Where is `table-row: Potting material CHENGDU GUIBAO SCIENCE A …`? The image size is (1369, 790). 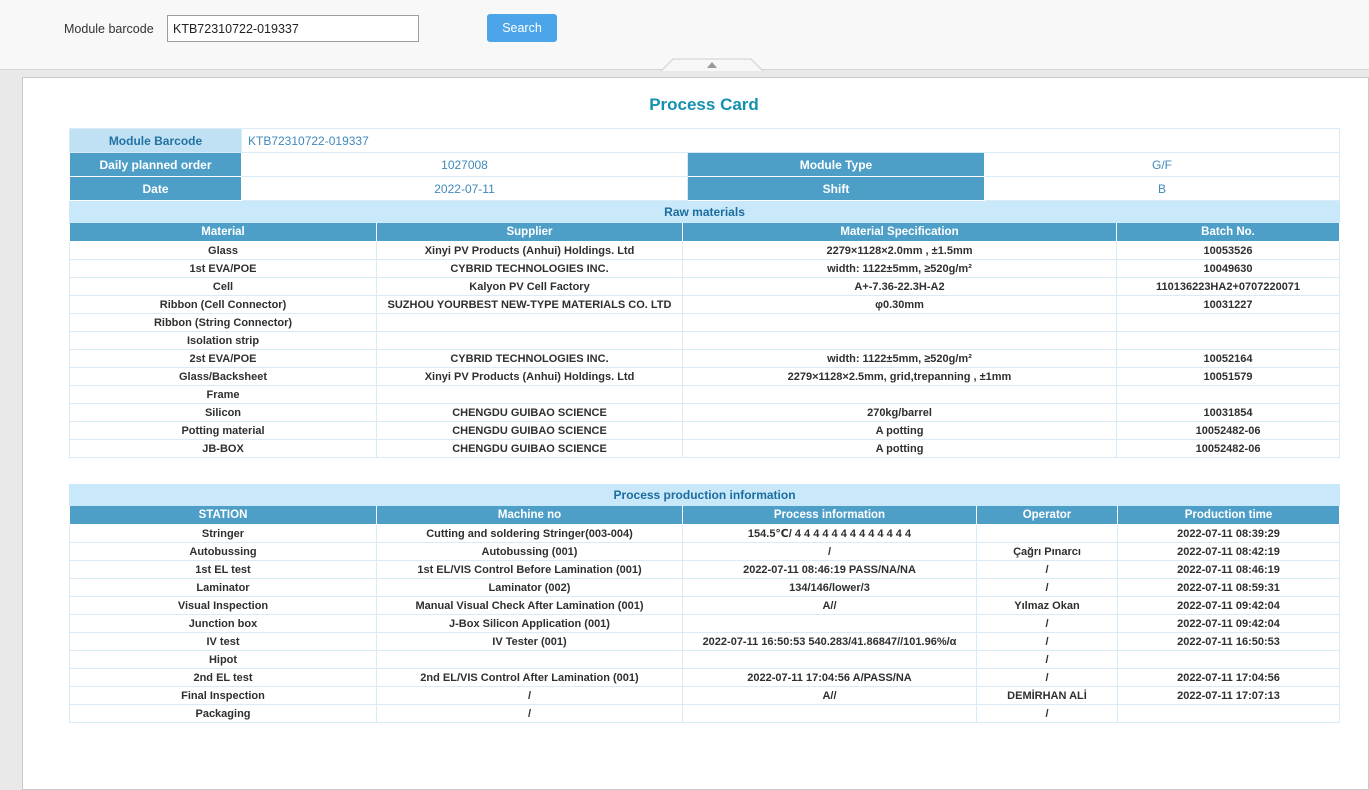 table-row: Potting material CHENGDU GUIBAO SCIENCE A … is located at coordinates (705, 430).